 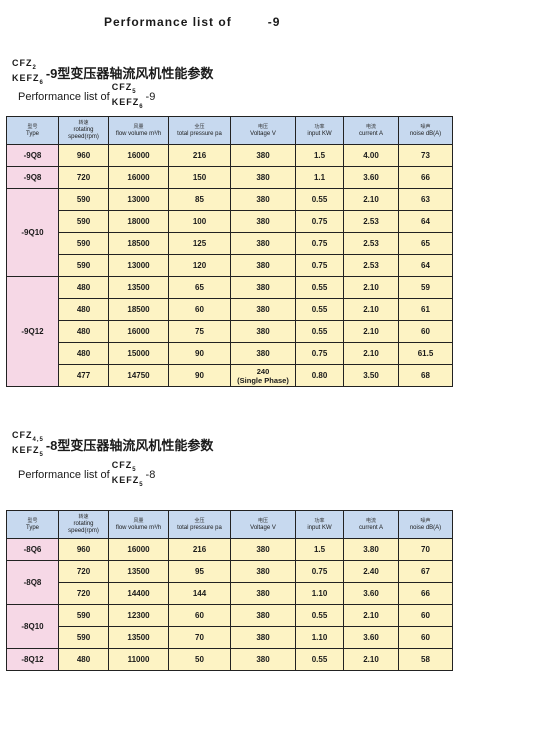 What do you see at coordinates (274, 22) in the screenshot?
I see `page-title-suffix: -9` at bounding box center [274, 22].